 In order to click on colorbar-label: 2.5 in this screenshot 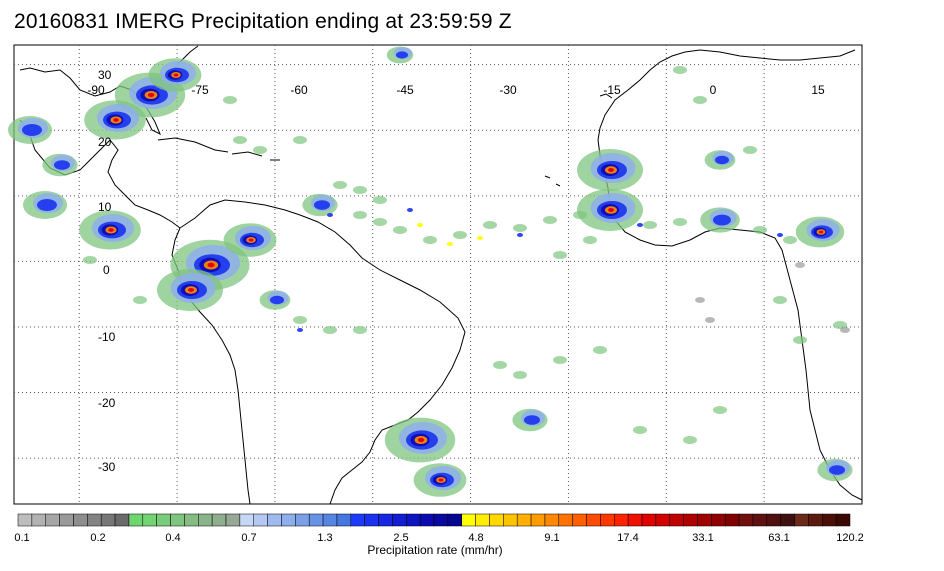, I will do `click(400, 538)`.